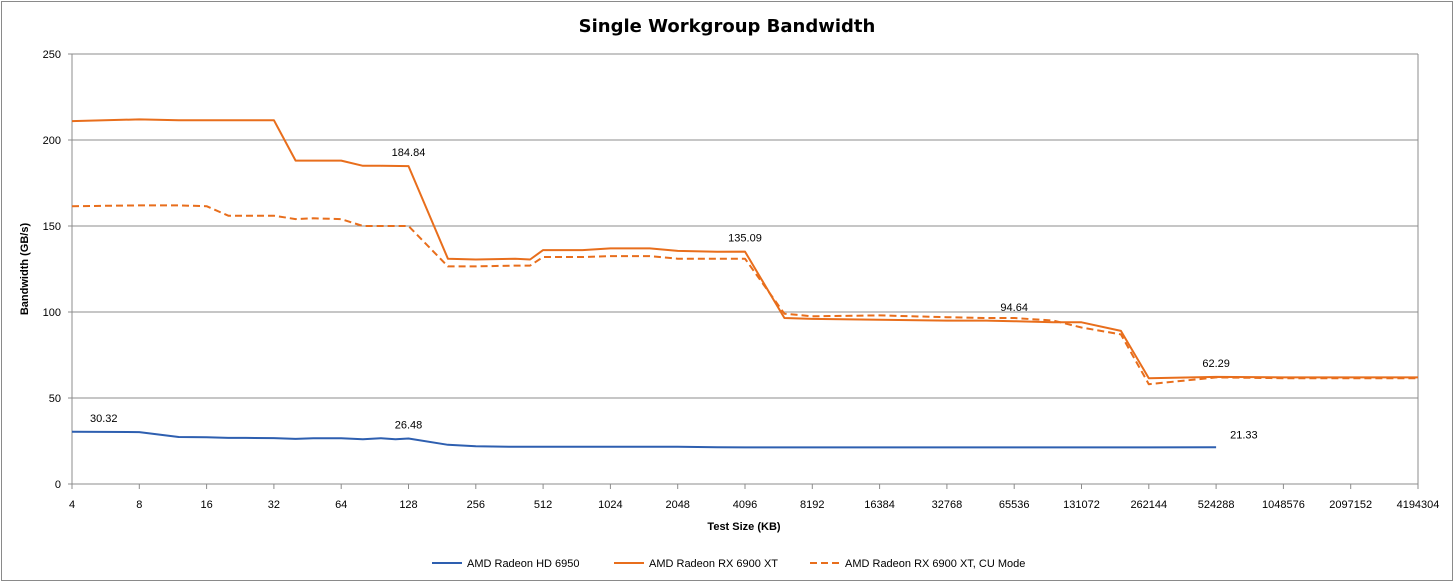 Image resolution: width=1456 pixels, height=584 pixels. What do you see at coordinates (52, 141) in the screenshot?
I see `y-tick-label: 200` at bounding box center [52, 141].